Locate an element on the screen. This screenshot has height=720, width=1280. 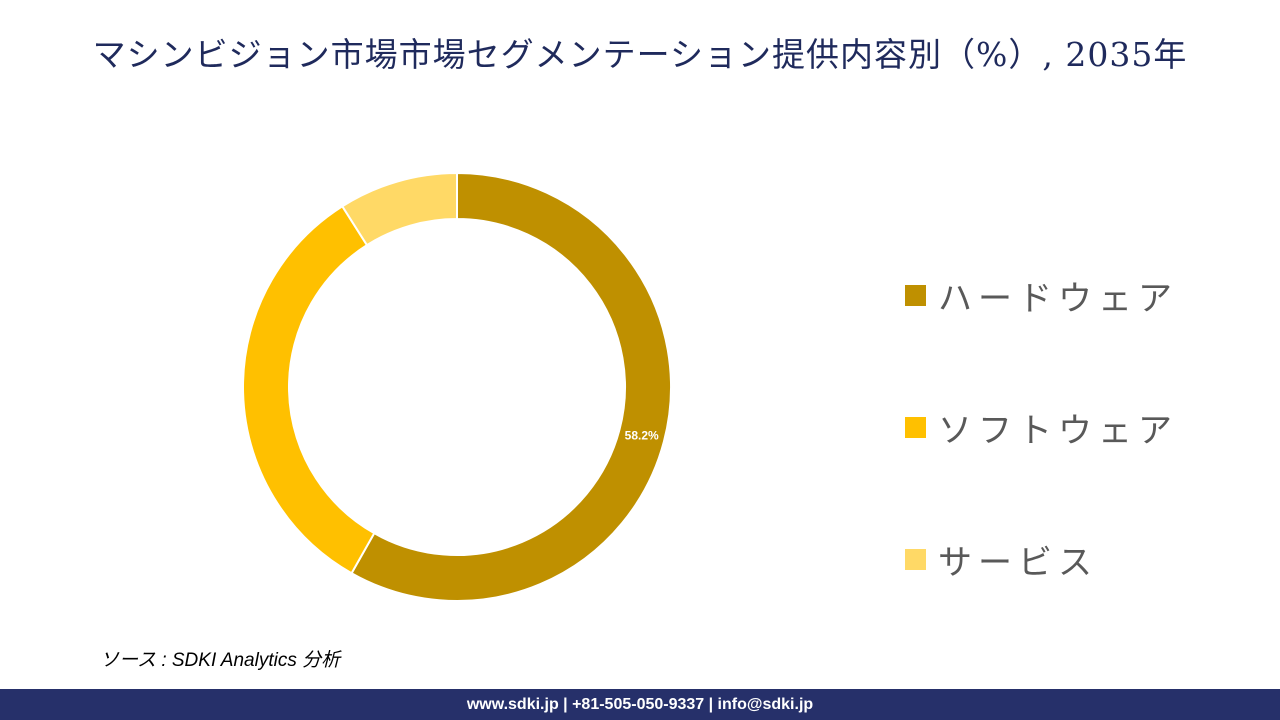
legend-swatch-hardware is located at coordinates (915, 295).